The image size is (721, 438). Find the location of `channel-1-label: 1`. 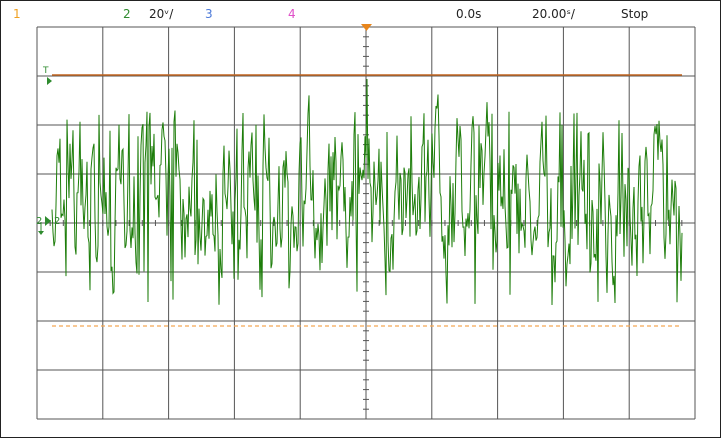

channel-1-label: 1 is located at coordinates (17, 14).